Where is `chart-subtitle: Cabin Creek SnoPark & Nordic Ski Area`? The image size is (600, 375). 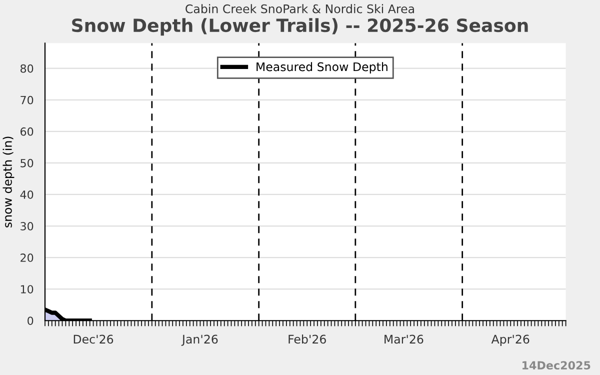 chart-subtitle: Cabin Creek SnoPark & Nordic Ski Area is located at coordinates (300, 9).